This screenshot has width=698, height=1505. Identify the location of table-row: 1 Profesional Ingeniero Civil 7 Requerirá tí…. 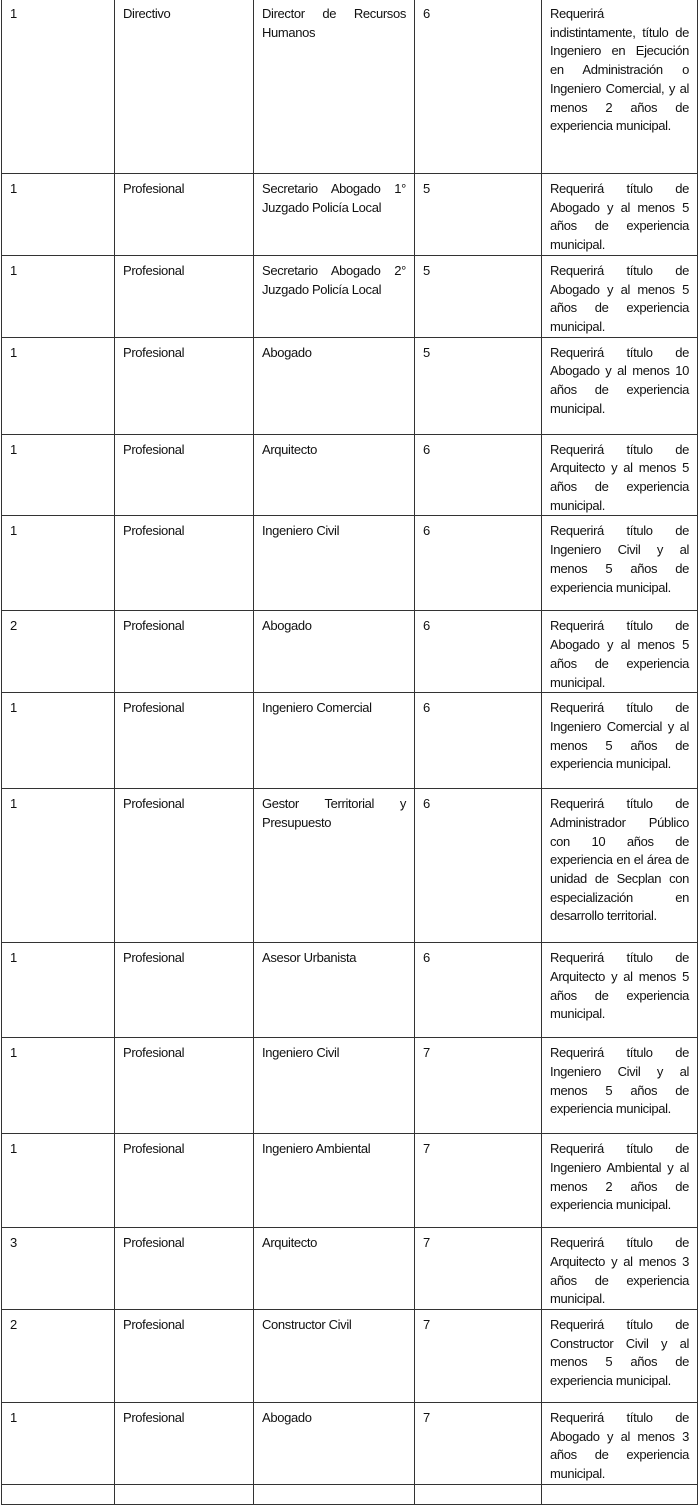
(349, 1086).